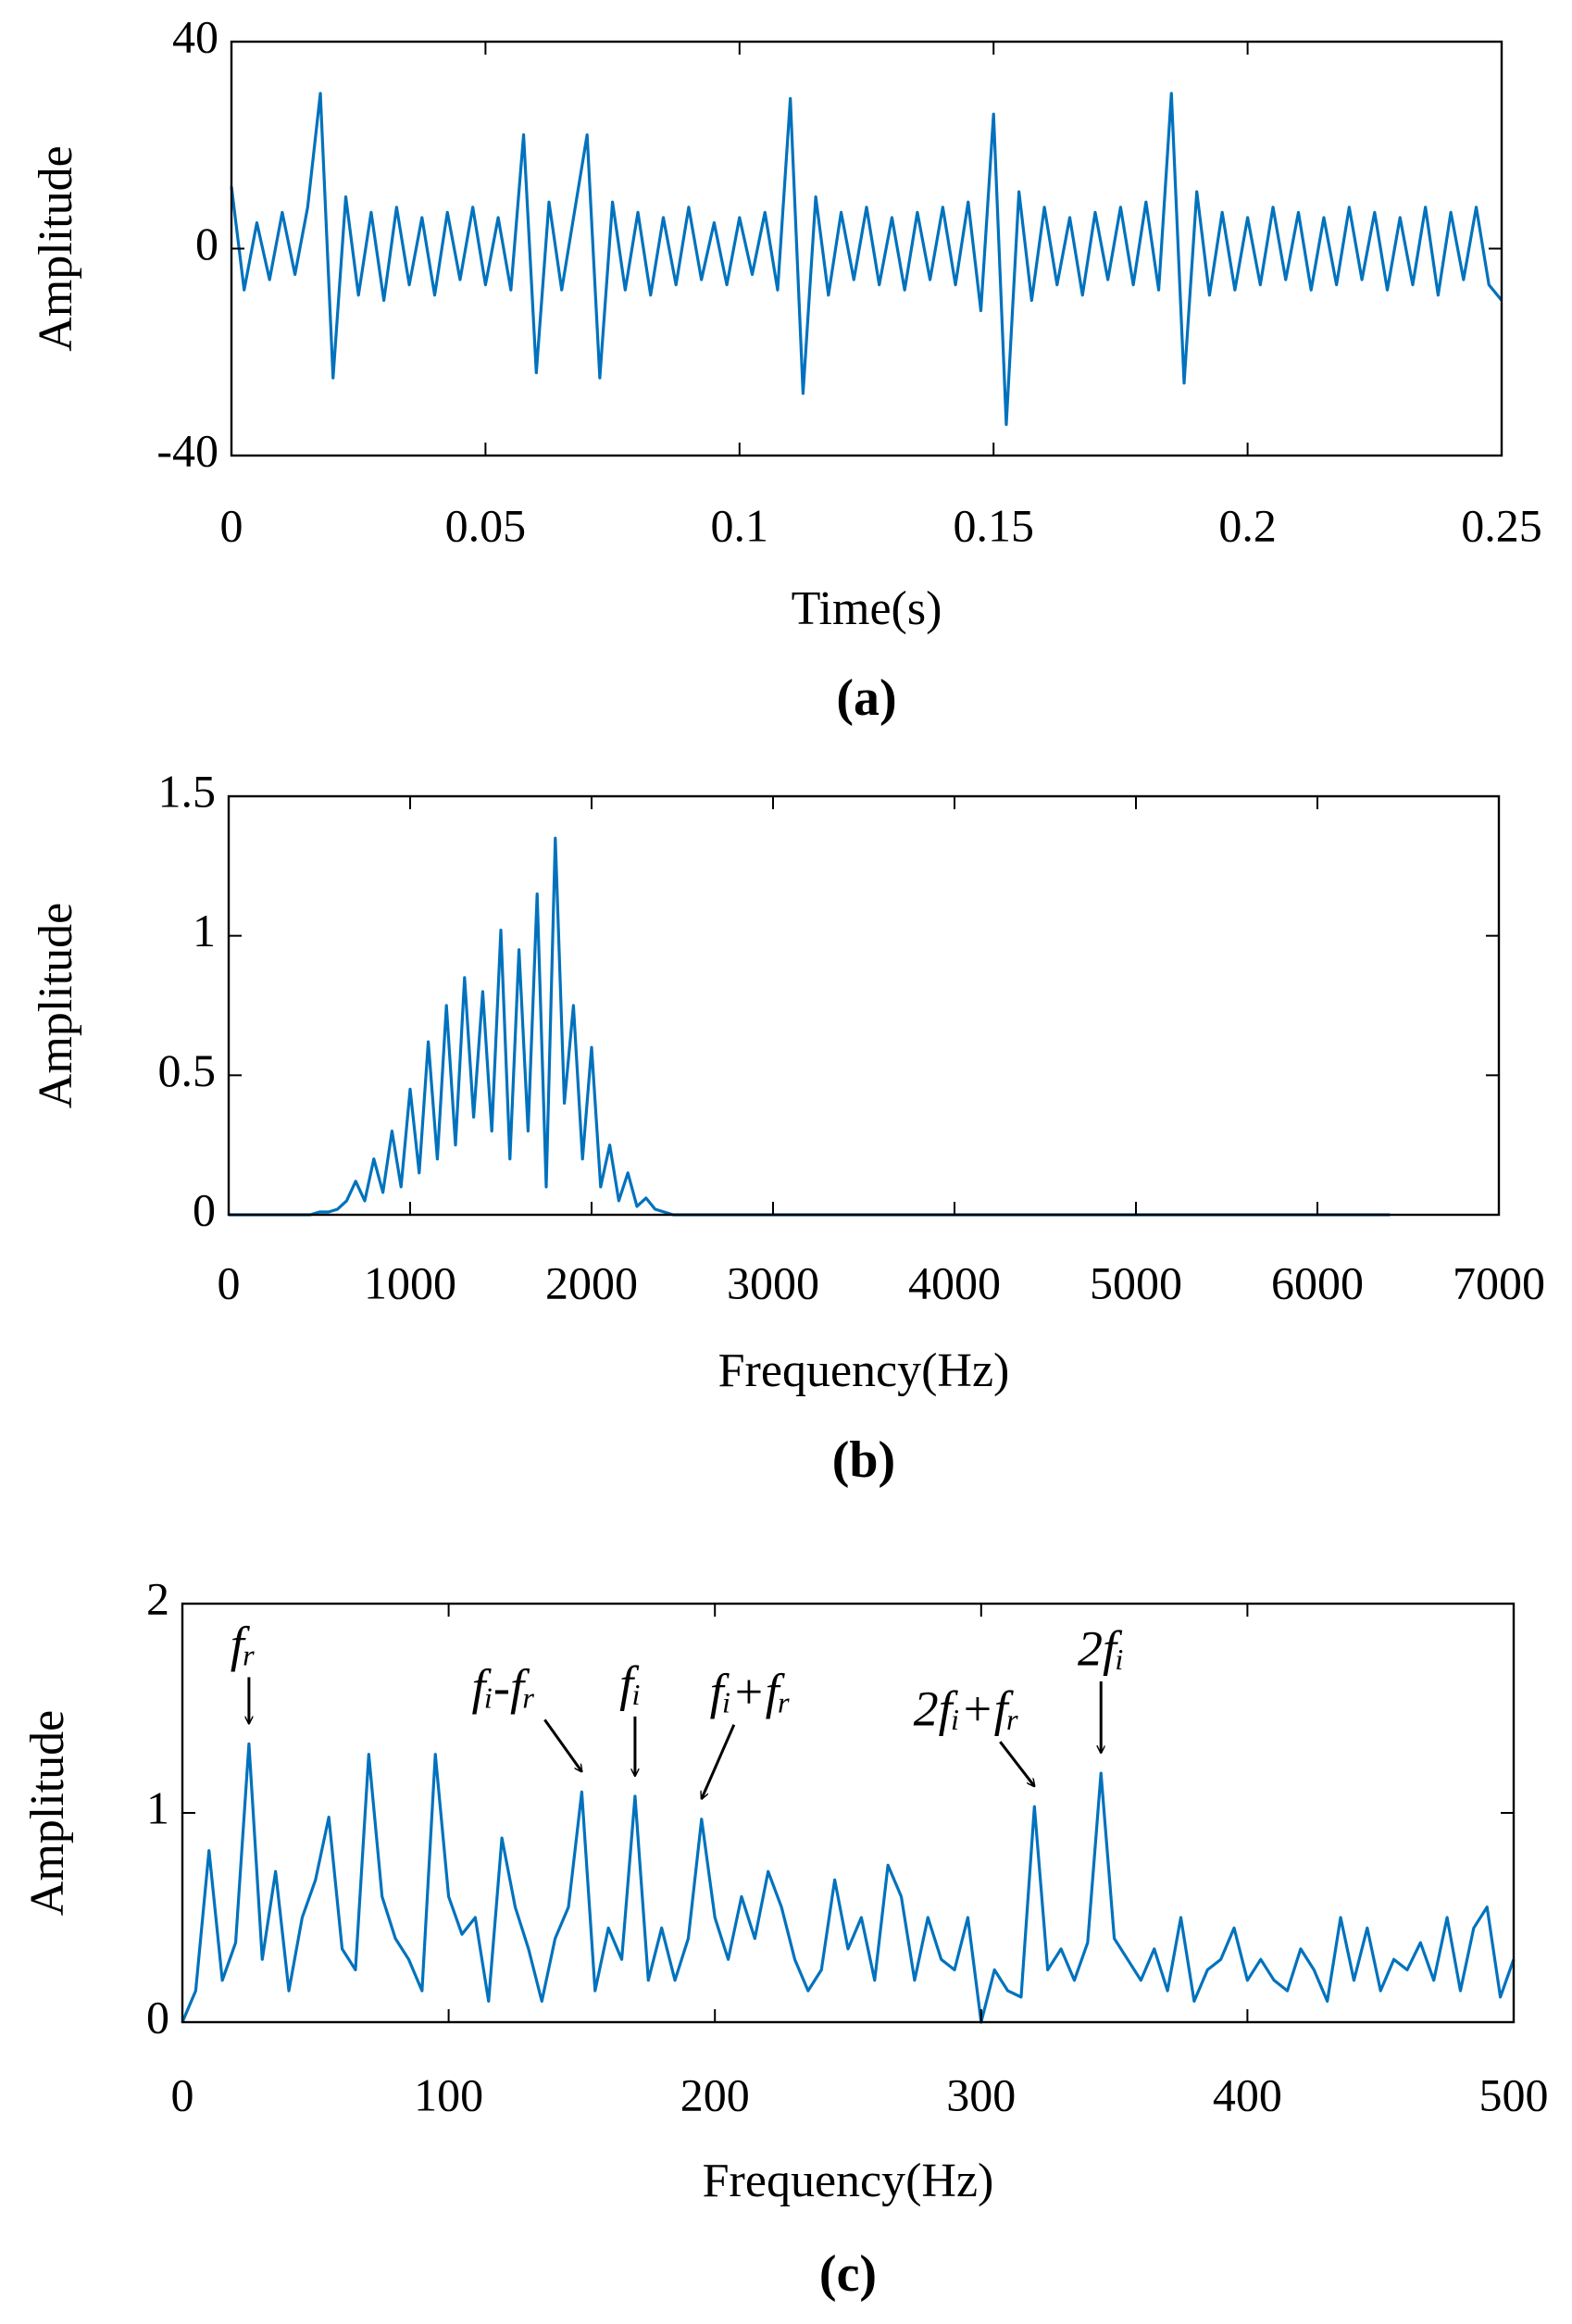 Image resolution: width=1572 pixels, height=2324 pixels. I want to click on x-tick-label: 4000, so click(954, 1282).